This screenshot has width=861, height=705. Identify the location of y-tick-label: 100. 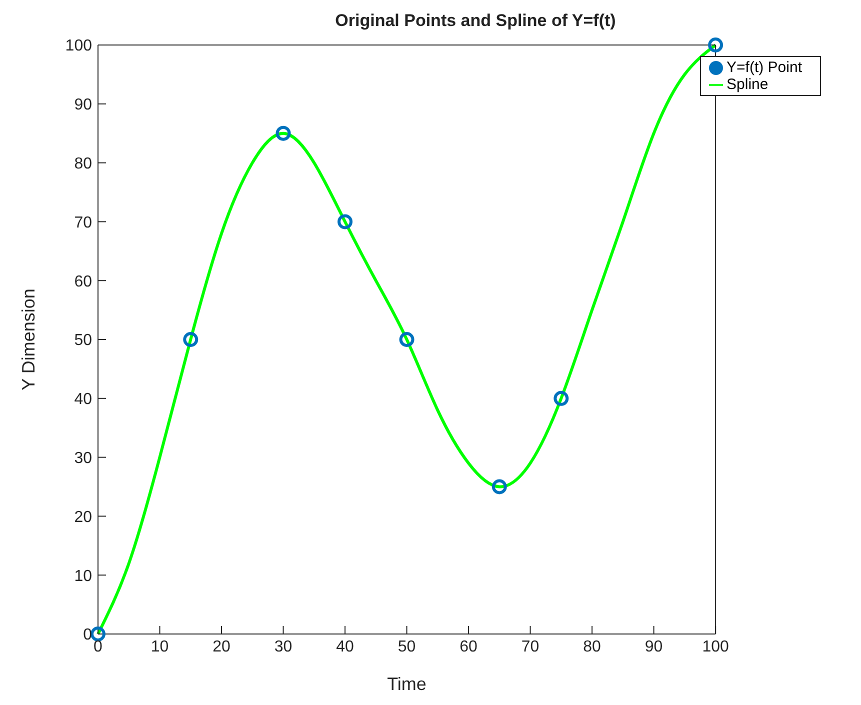
(78, 46).